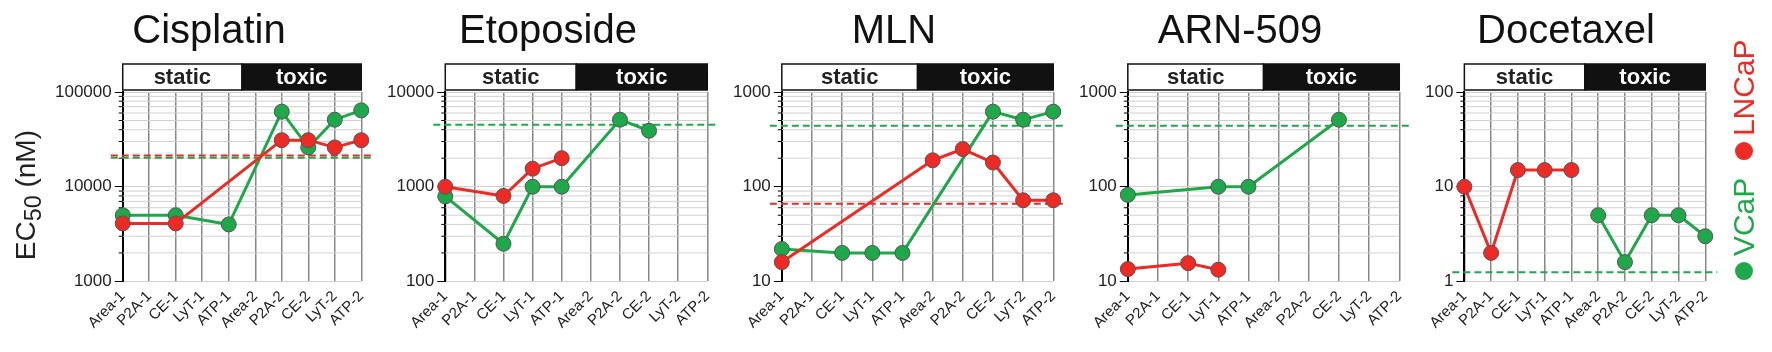 The image size is (1772, 352). Describe the element at coordinates (1240, 29) in the screenshot. I see `chart-title: ARN-509` at that location.